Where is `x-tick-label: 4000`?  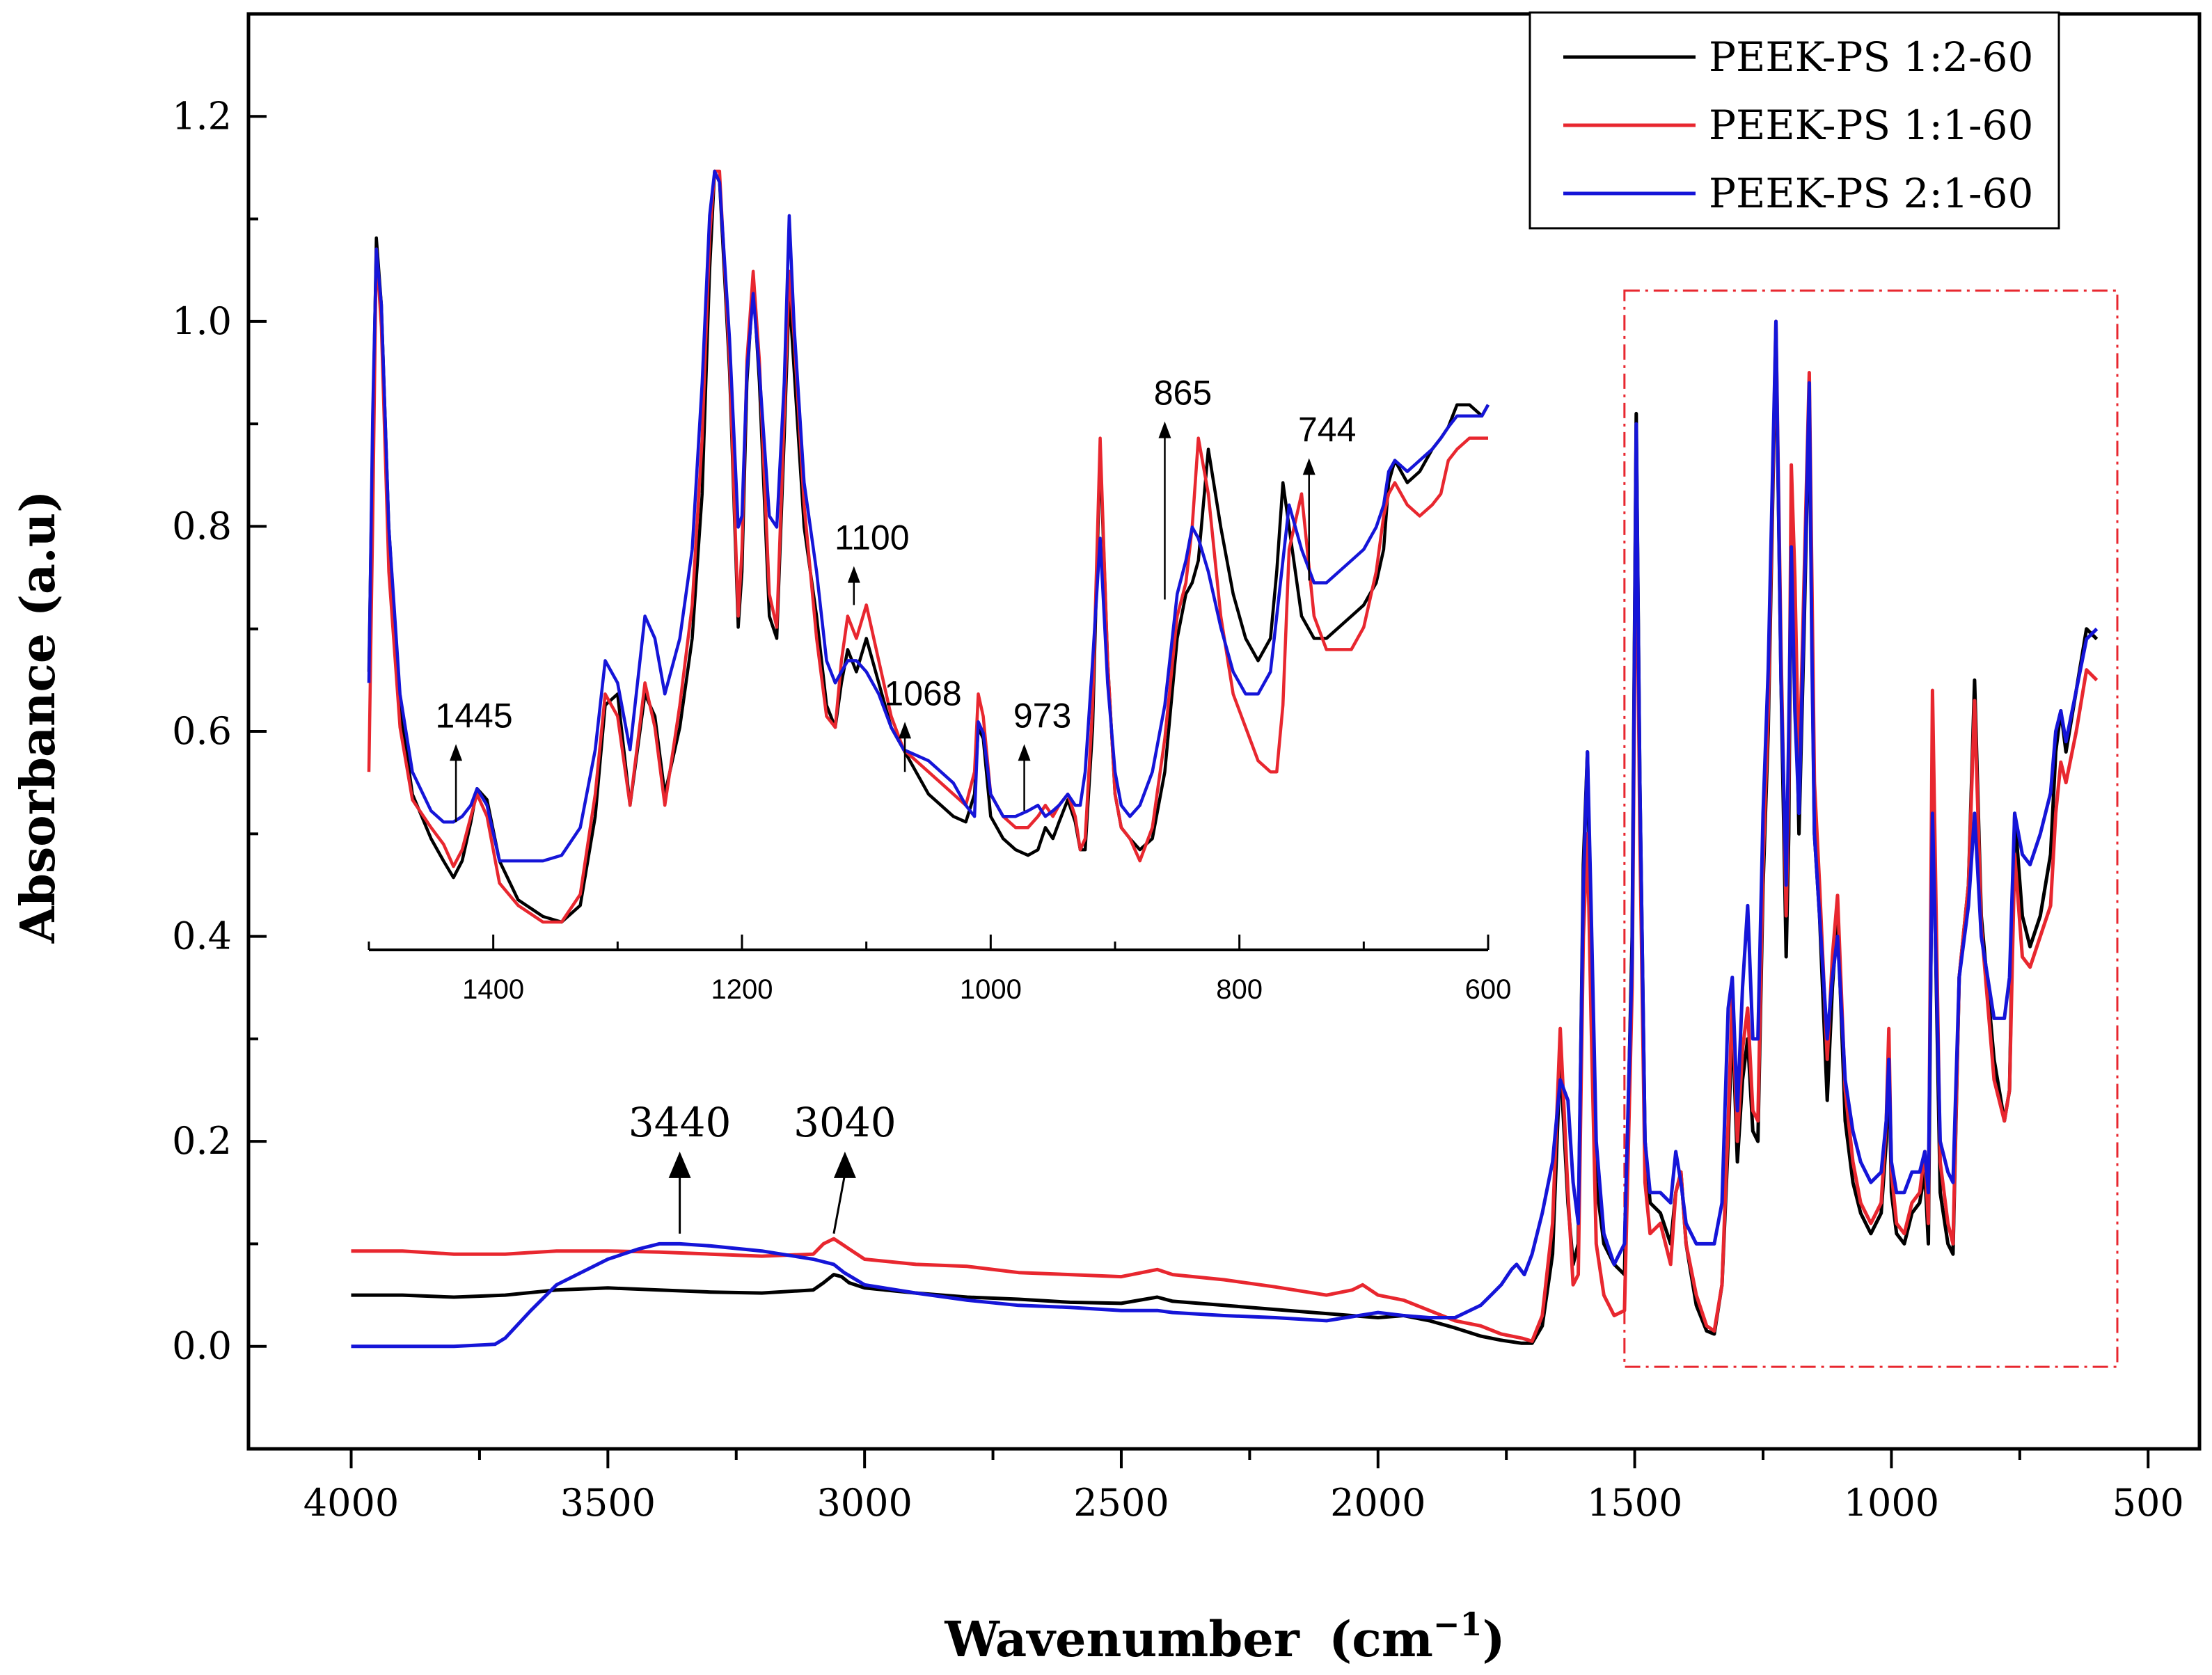 x-tick-label: 4000 is located at coordinates (351, 1503).